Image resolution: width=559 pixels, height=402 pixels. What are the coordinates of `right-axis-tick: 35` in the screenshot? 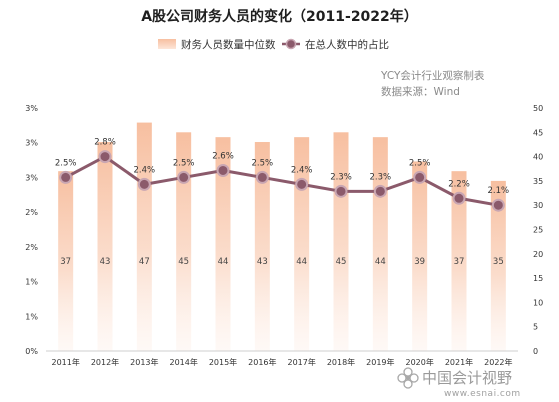 It's located at (538, 181).